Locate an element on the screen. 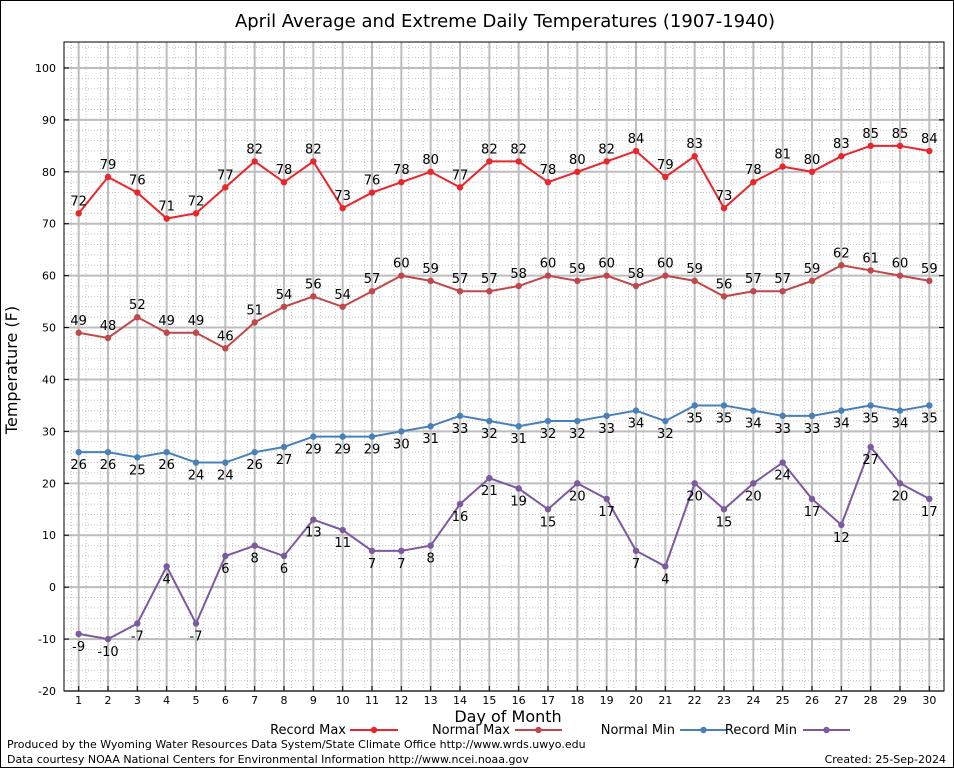  legend-label: Record Max is located at coordinates (308, 730).